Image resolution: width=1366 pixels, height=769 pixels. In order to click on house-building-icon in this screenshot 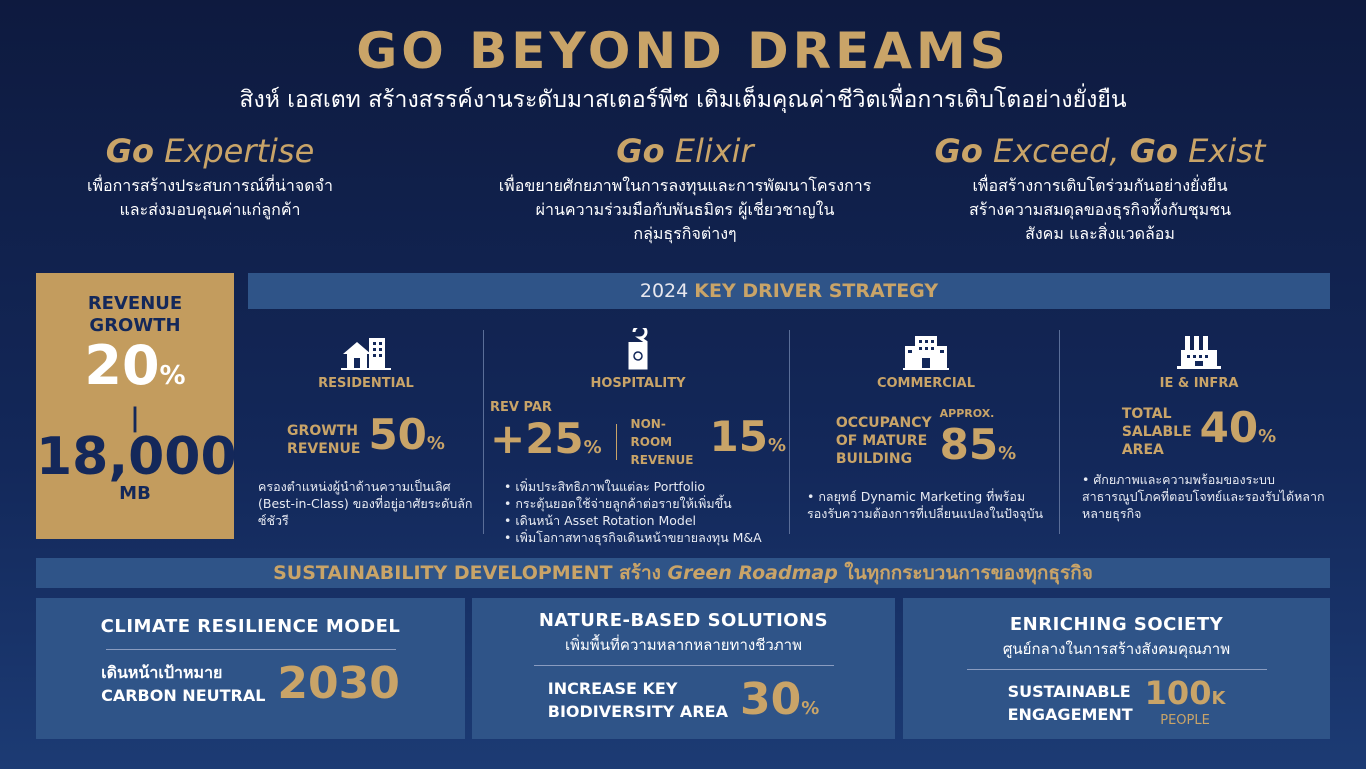, I will do `click(366, 350)`.